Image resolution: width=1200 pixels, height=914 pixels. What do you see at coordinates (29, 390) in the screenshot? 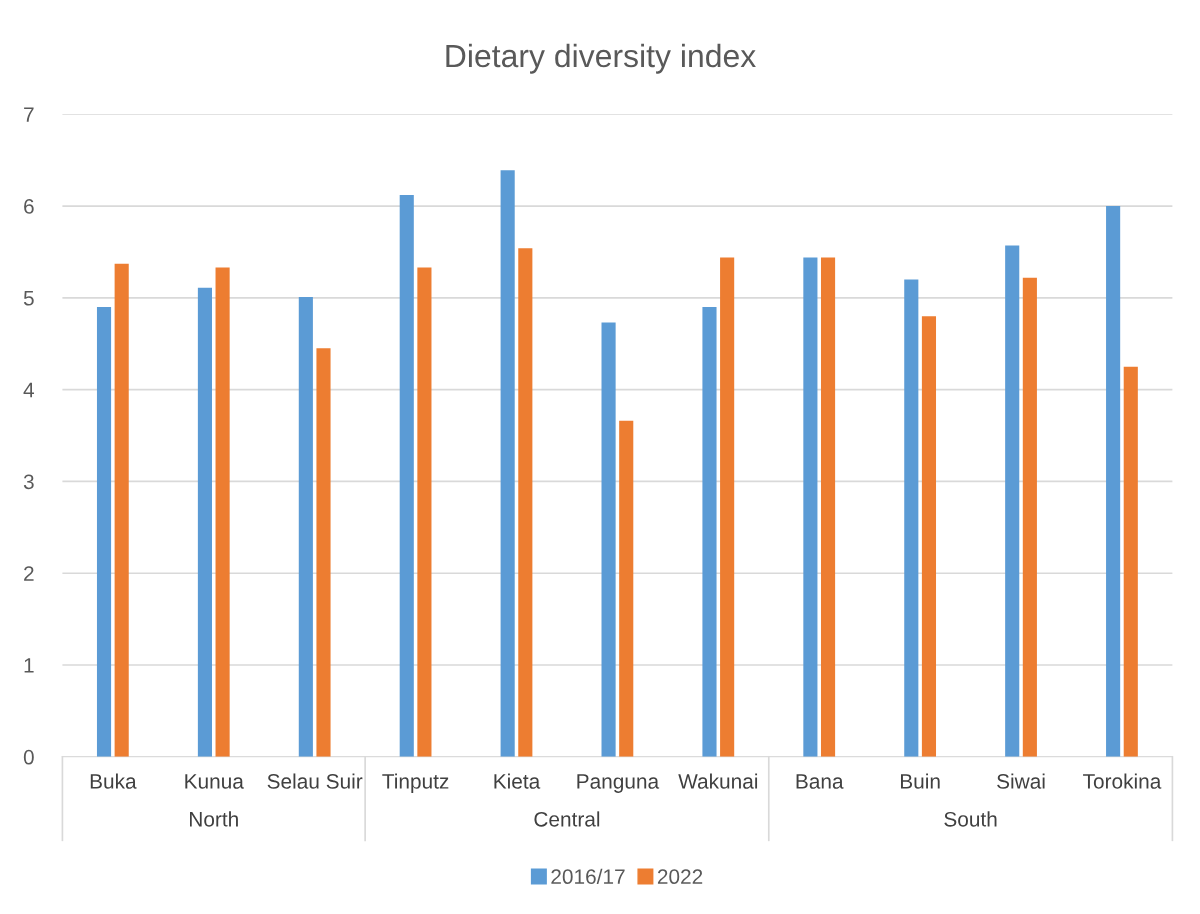
I see `y-tick-label: 4` at bounding box center [29, 390].